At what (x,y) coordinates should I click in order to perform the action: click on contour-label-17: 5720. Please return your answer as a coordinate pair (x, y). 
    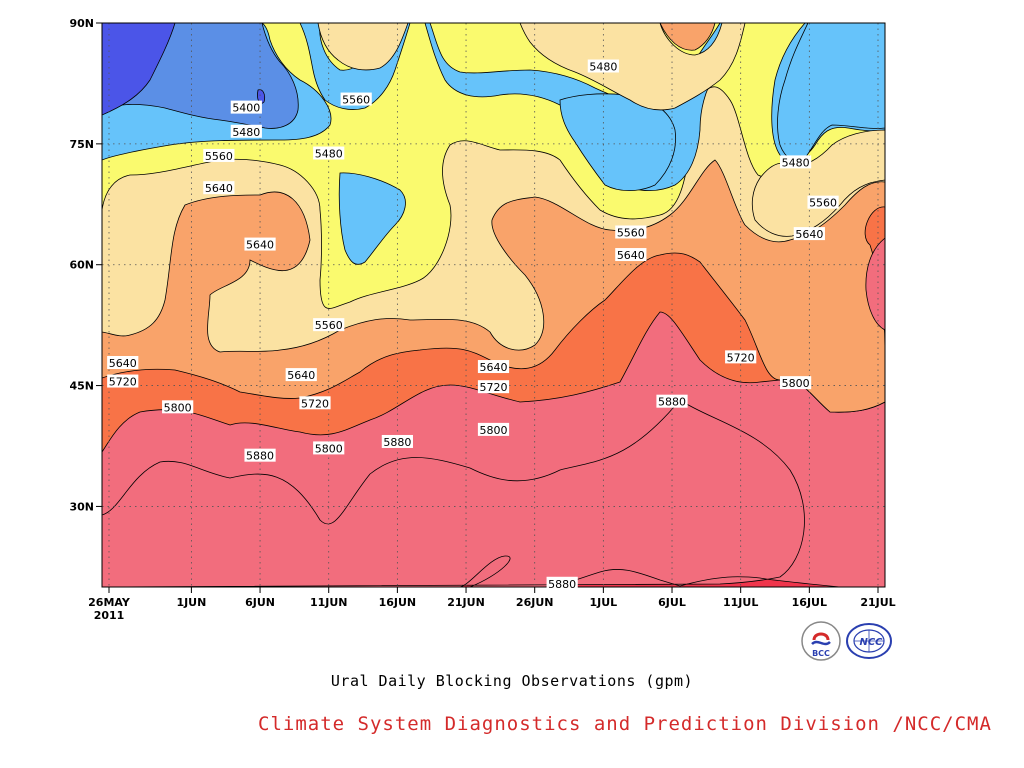
    Looking at the image, I should click on (494, 387).